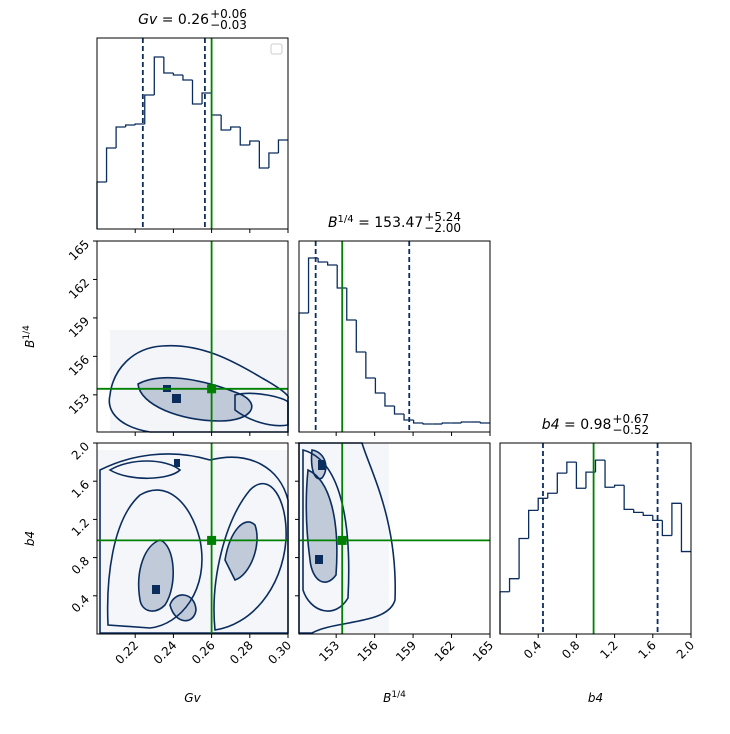 The height and width of the screenshot is (734, 730). I want to click on panel-title: Gv = 0.26 +0.06−0.03, so click(192, 19).